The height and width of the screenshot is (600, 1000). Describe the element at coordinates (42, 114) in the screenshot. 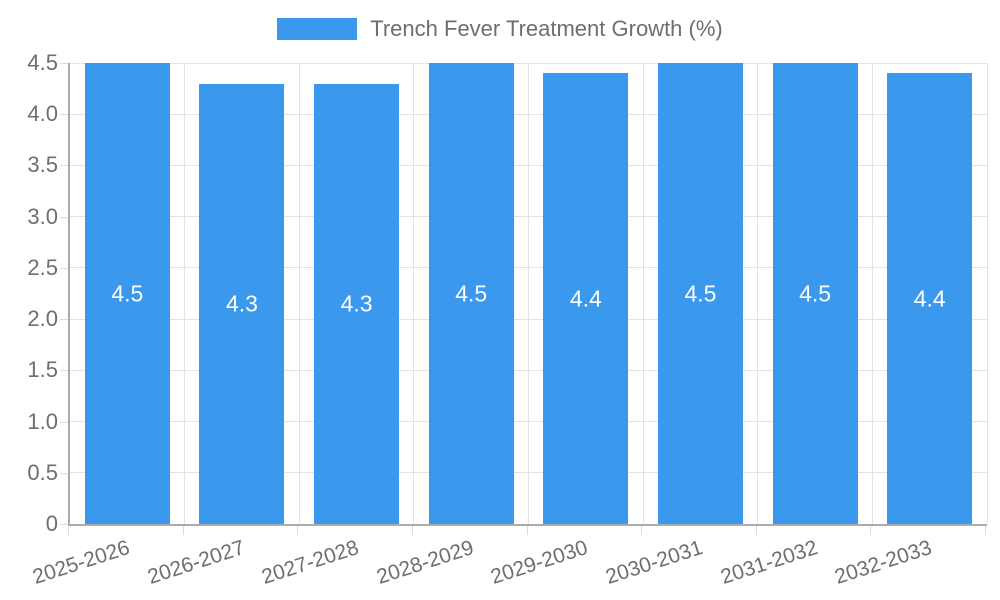

I see `y-tick-label: 4.0` at that location.